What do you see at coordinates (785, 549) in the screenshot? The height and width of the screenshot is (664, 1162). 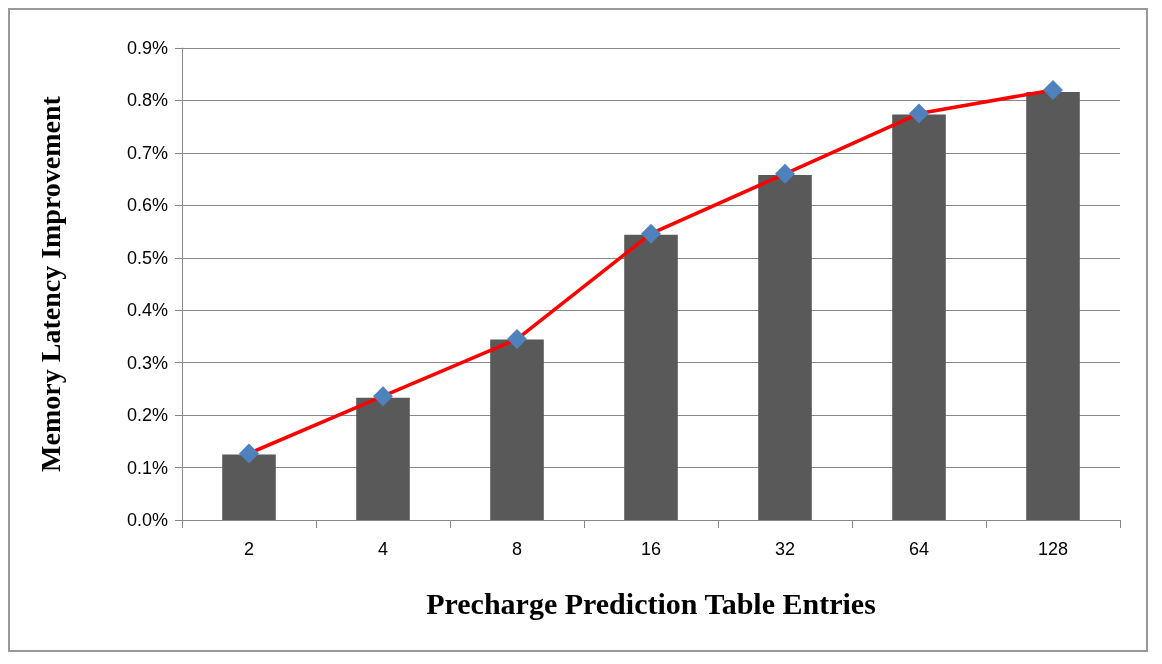 I see `x-tick-label: 32` at bounding box center [785, 549].